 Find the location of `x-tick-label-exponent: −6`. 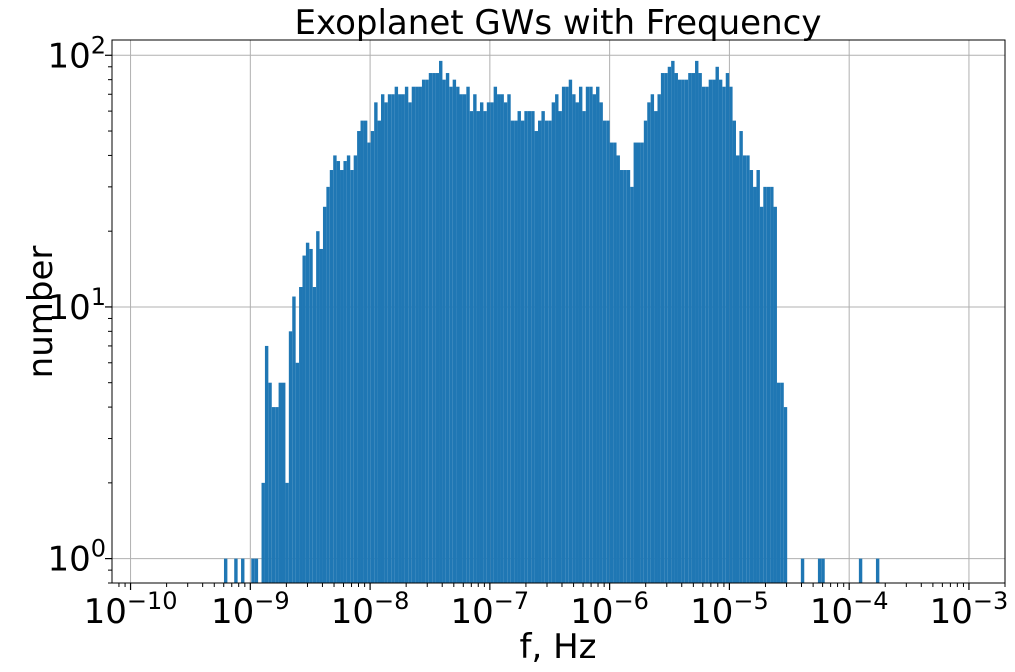

x-tick-label-exponent: −6 is located at coordinates (631, 601).